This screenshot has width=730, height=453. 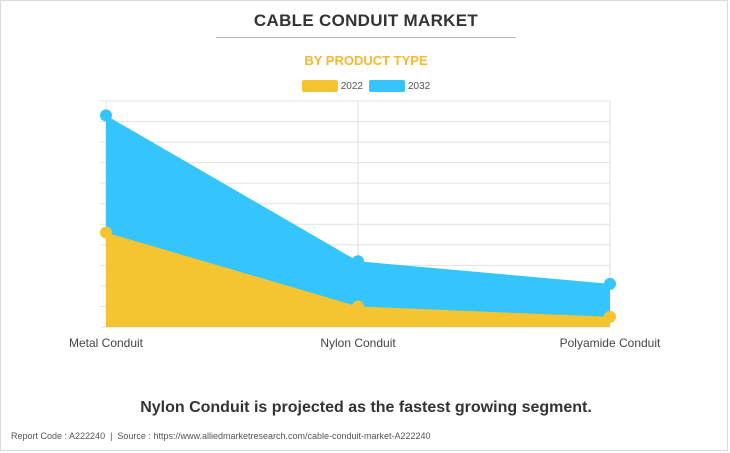 What do you see at coordinates (358, 343) in the screenshot?
I see `x-tick-label: Nylon Conduit` at bounding box center [358, 343].